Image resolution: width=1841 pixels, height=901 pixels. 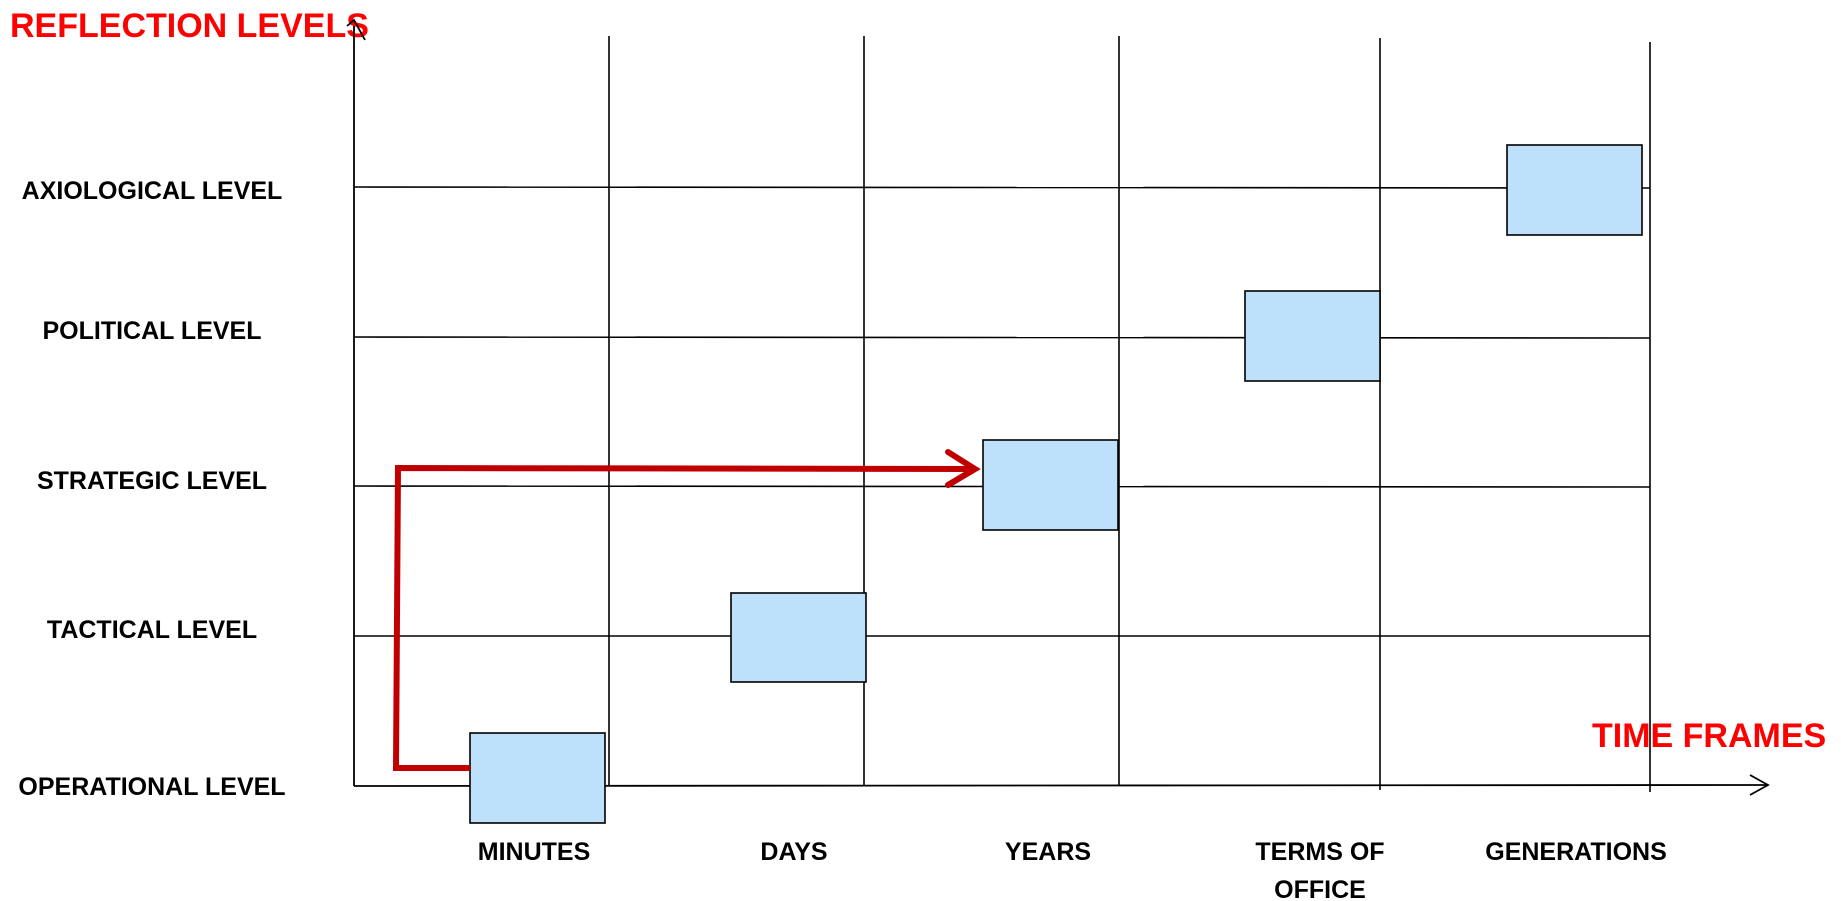 I want to click on level-label-axiological: AXIOLOGICAL LEVEL, so click(x=152, y=191).